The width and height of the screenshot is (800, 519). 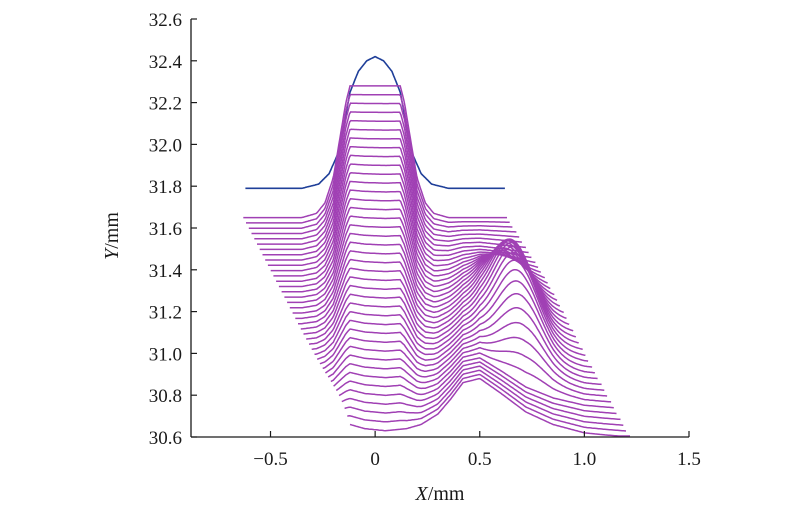 What do you see at coordinates (166, 62) in the screenshot?
I see `y-tick-label: 32.4` at bounding box center [166, 62].